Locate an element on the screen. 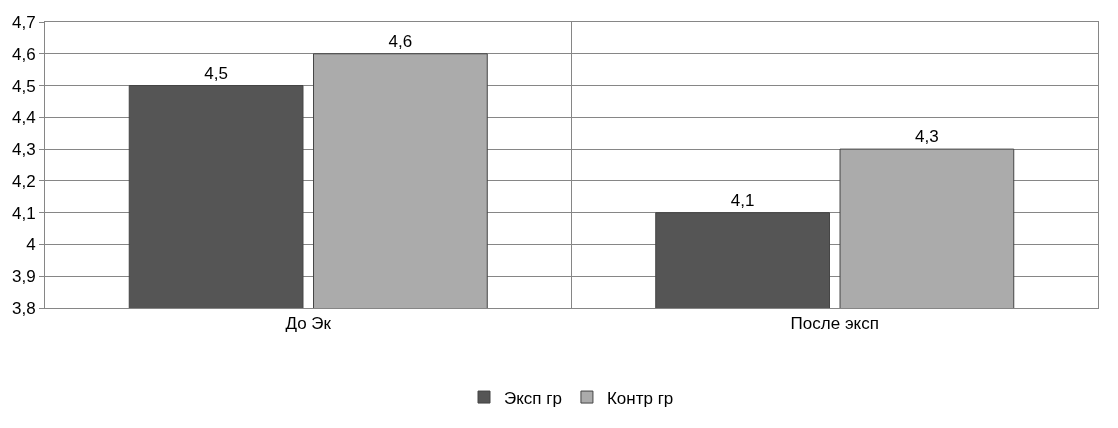  y-tick-label: 4,1 is located at coordinates (23, 213).